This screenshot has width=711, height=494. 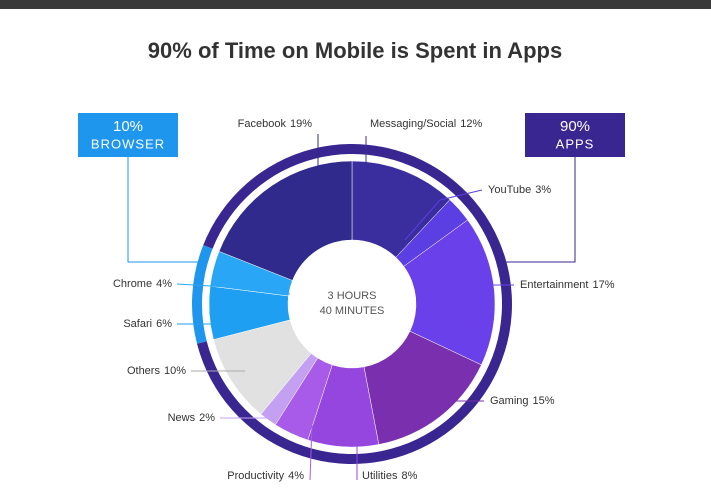 What do you see at coordinates (128, 143) in the screenshot?
I see `group-label: BROWSER` at bounding box center [128, 143].